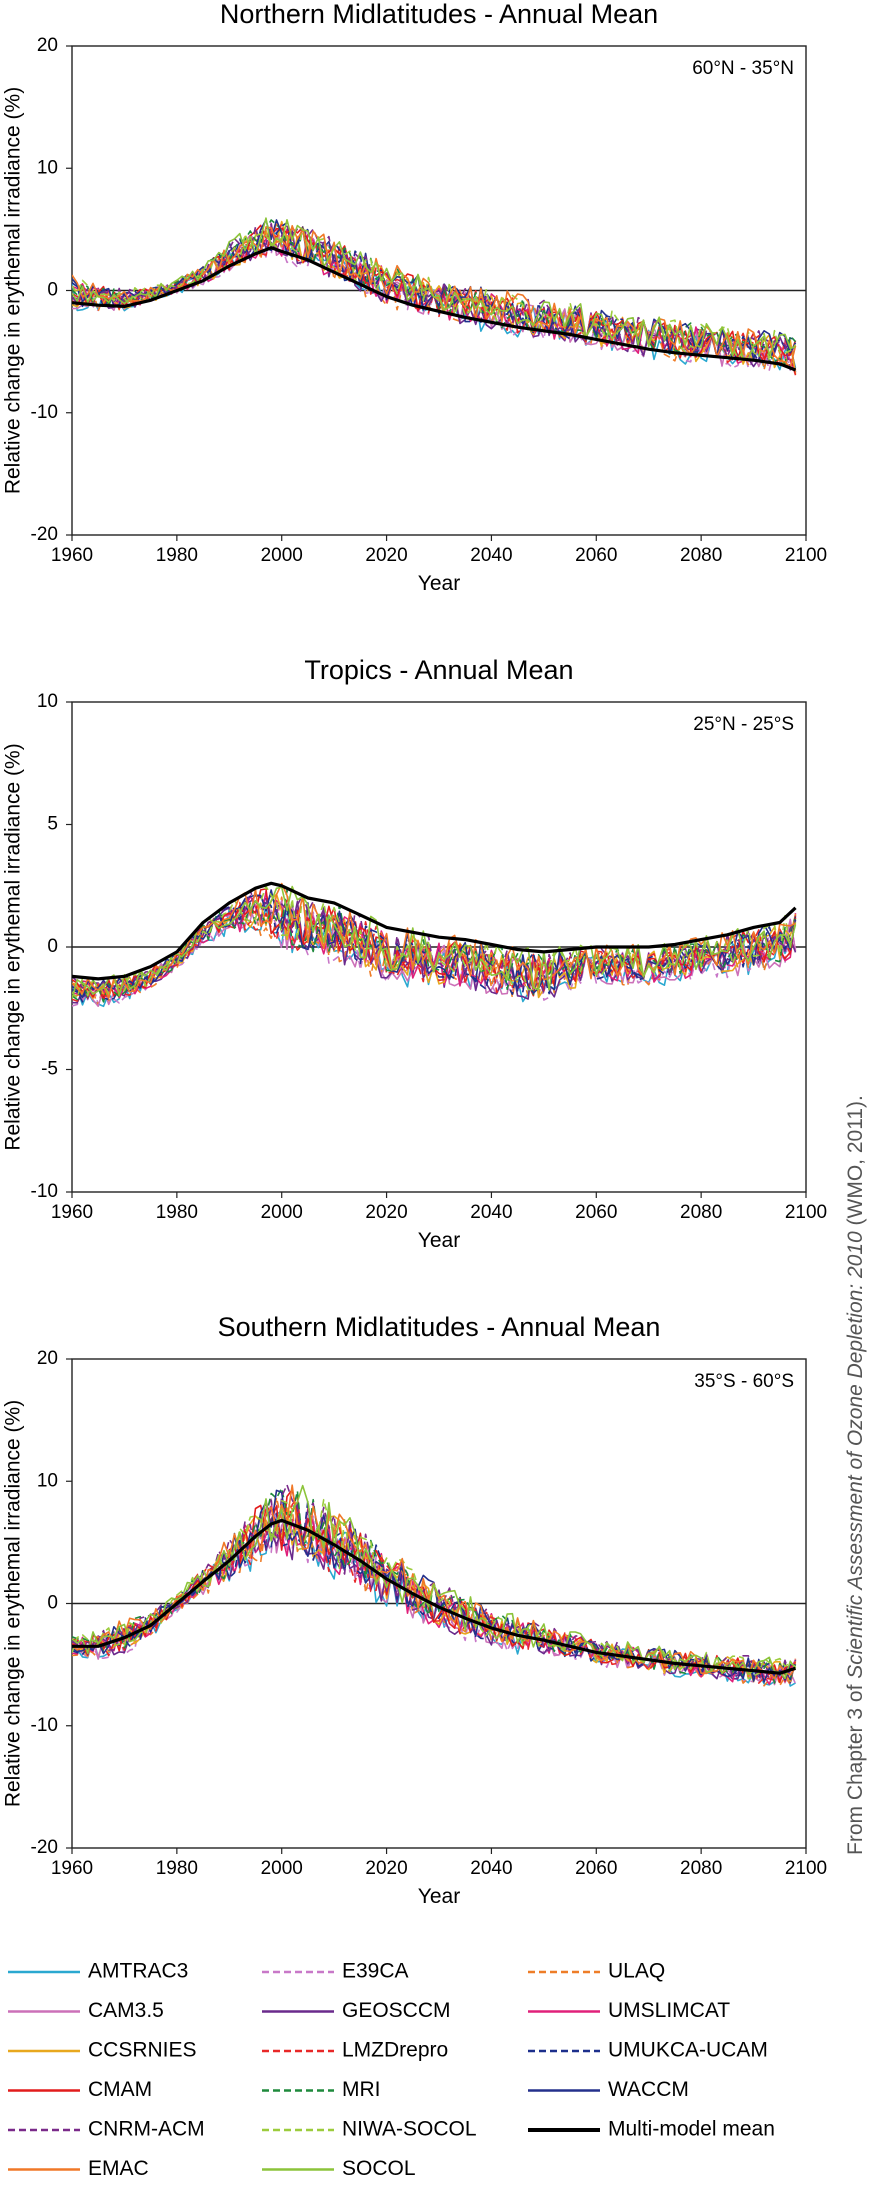 This screenshot has width=872, height=2194. I want to click on legend-label: UMUKCA-UCAM, so click(688, 2050).